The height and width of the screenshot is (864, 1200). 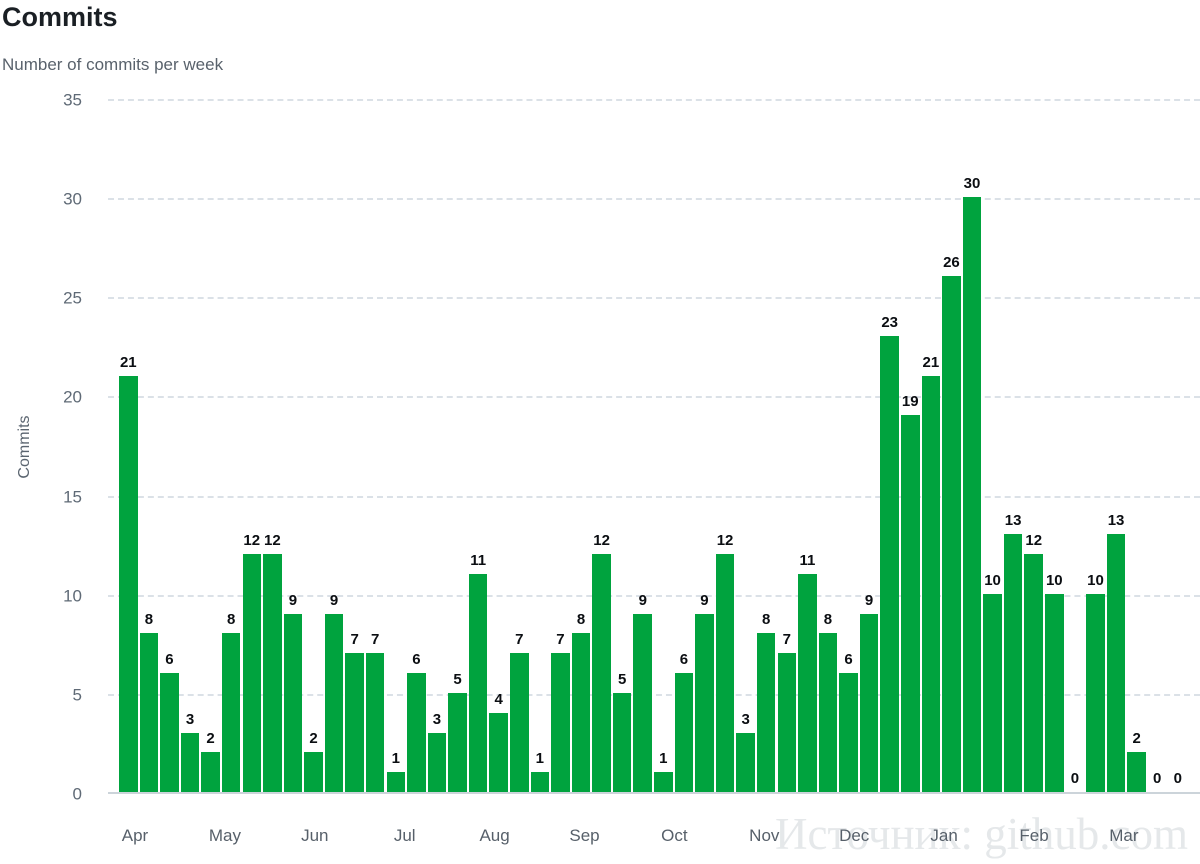 I want to click on x-tick-month-mar: Mar, so click(x=1124, y=835).